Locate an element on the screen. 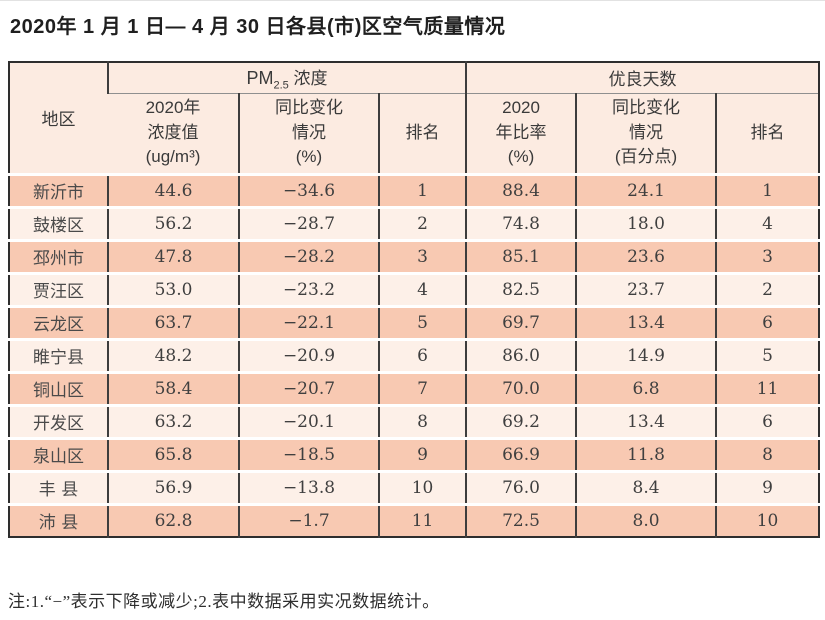  page-title: 2020年 1 月 1 日— 4 月 30 日各县(市)区空气质量情况 is located at coordinates (258, 27).